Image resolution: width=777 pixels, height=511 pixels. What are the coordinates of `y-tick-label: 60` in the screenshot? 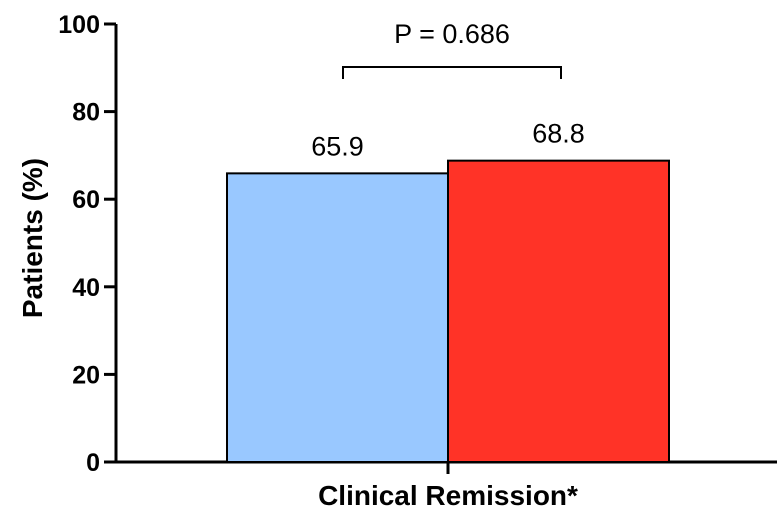 It's located at (86, 200).